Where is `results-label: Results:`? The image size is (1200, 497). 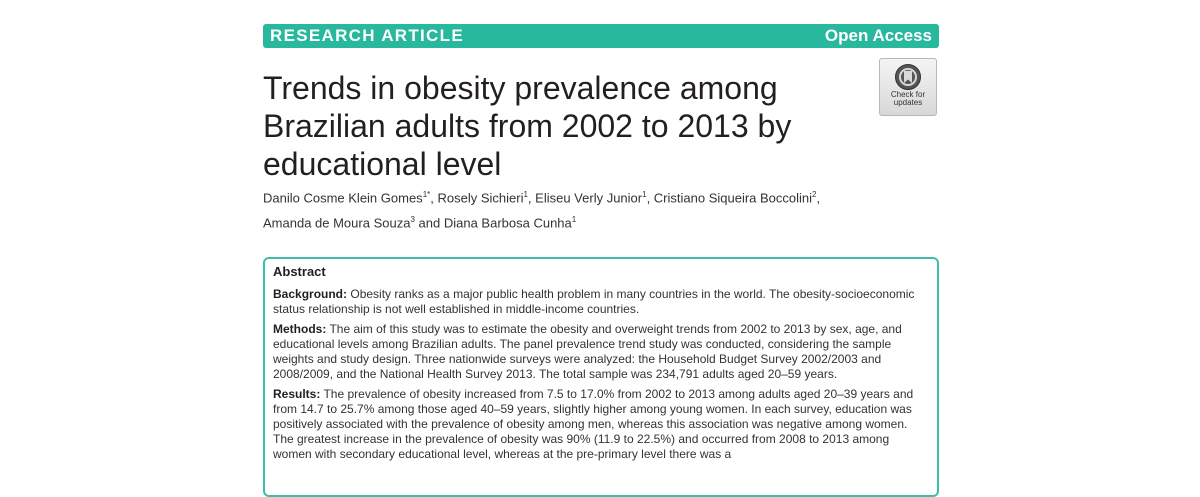
results-label: Results: is located at coordinates (297, 394).